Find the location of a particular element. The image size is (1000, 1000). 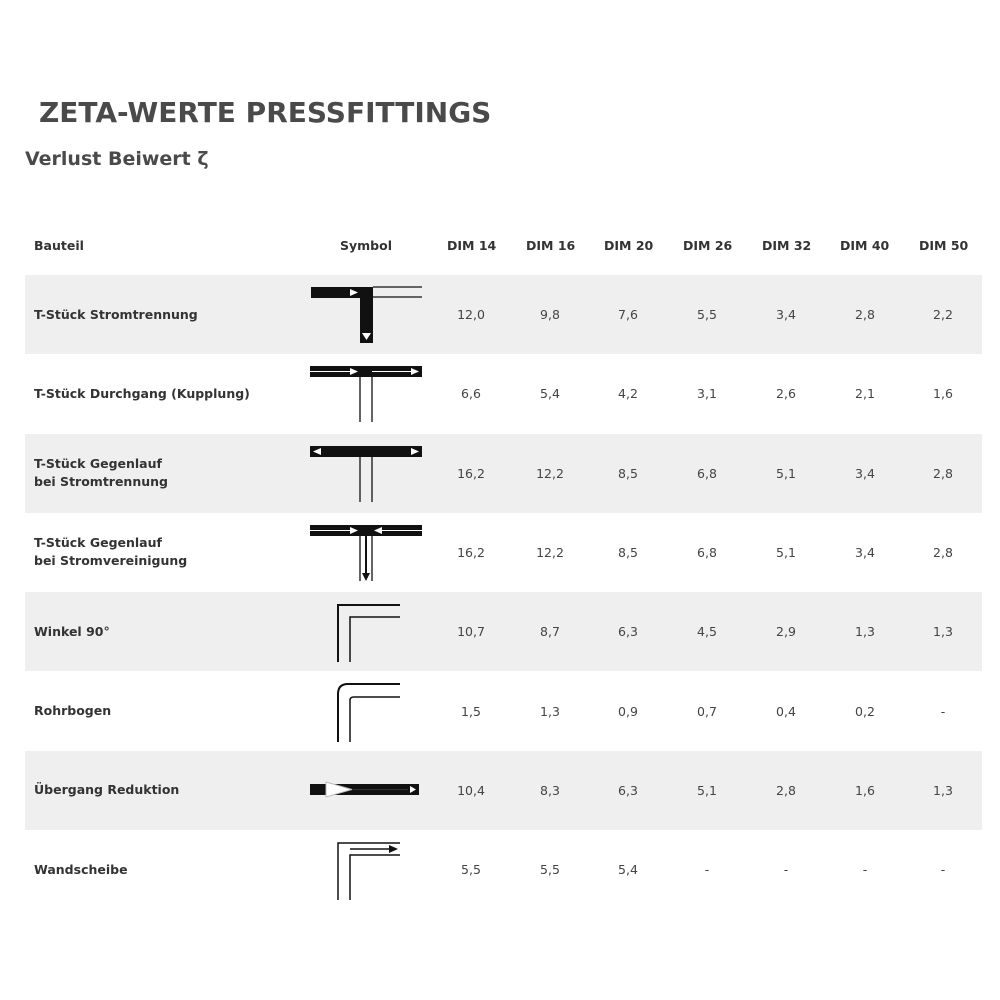

wall-plate-icon is located at coordinates (365, 869).